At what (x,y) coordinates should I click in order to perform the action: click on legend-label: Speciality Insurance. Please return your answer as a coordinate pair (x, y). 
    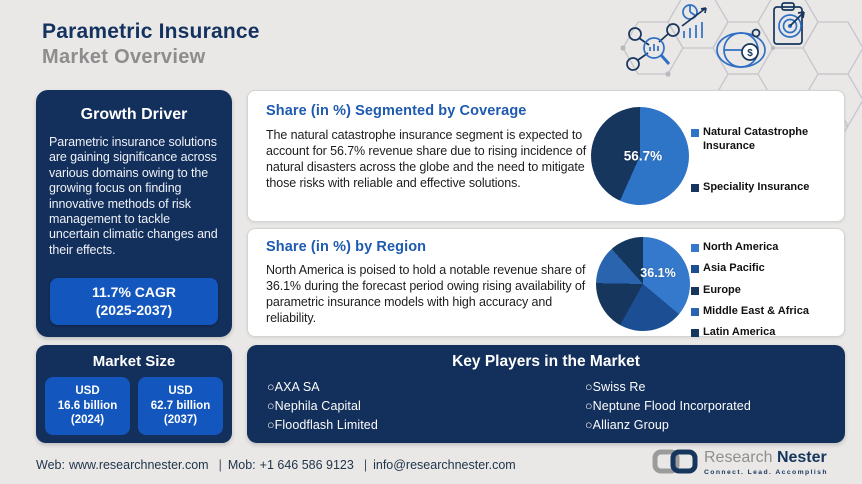
    Looking at the image, I should click on (756, 186).